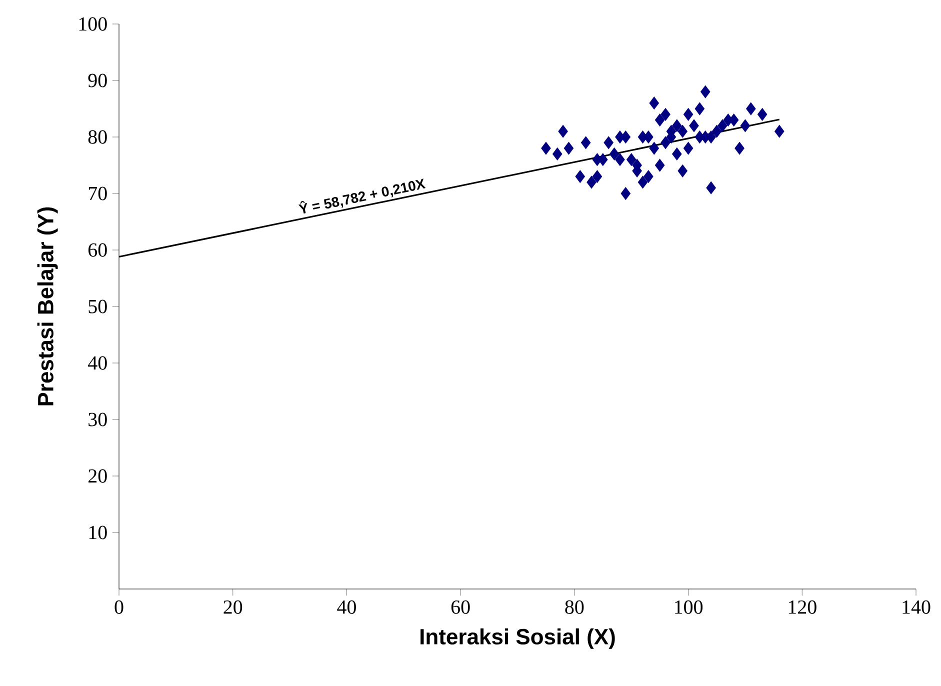  What do you see at coordinates (916, 607) in the screenshot?
I see `x-tick-label: 140` at bounding box center [916, 607].